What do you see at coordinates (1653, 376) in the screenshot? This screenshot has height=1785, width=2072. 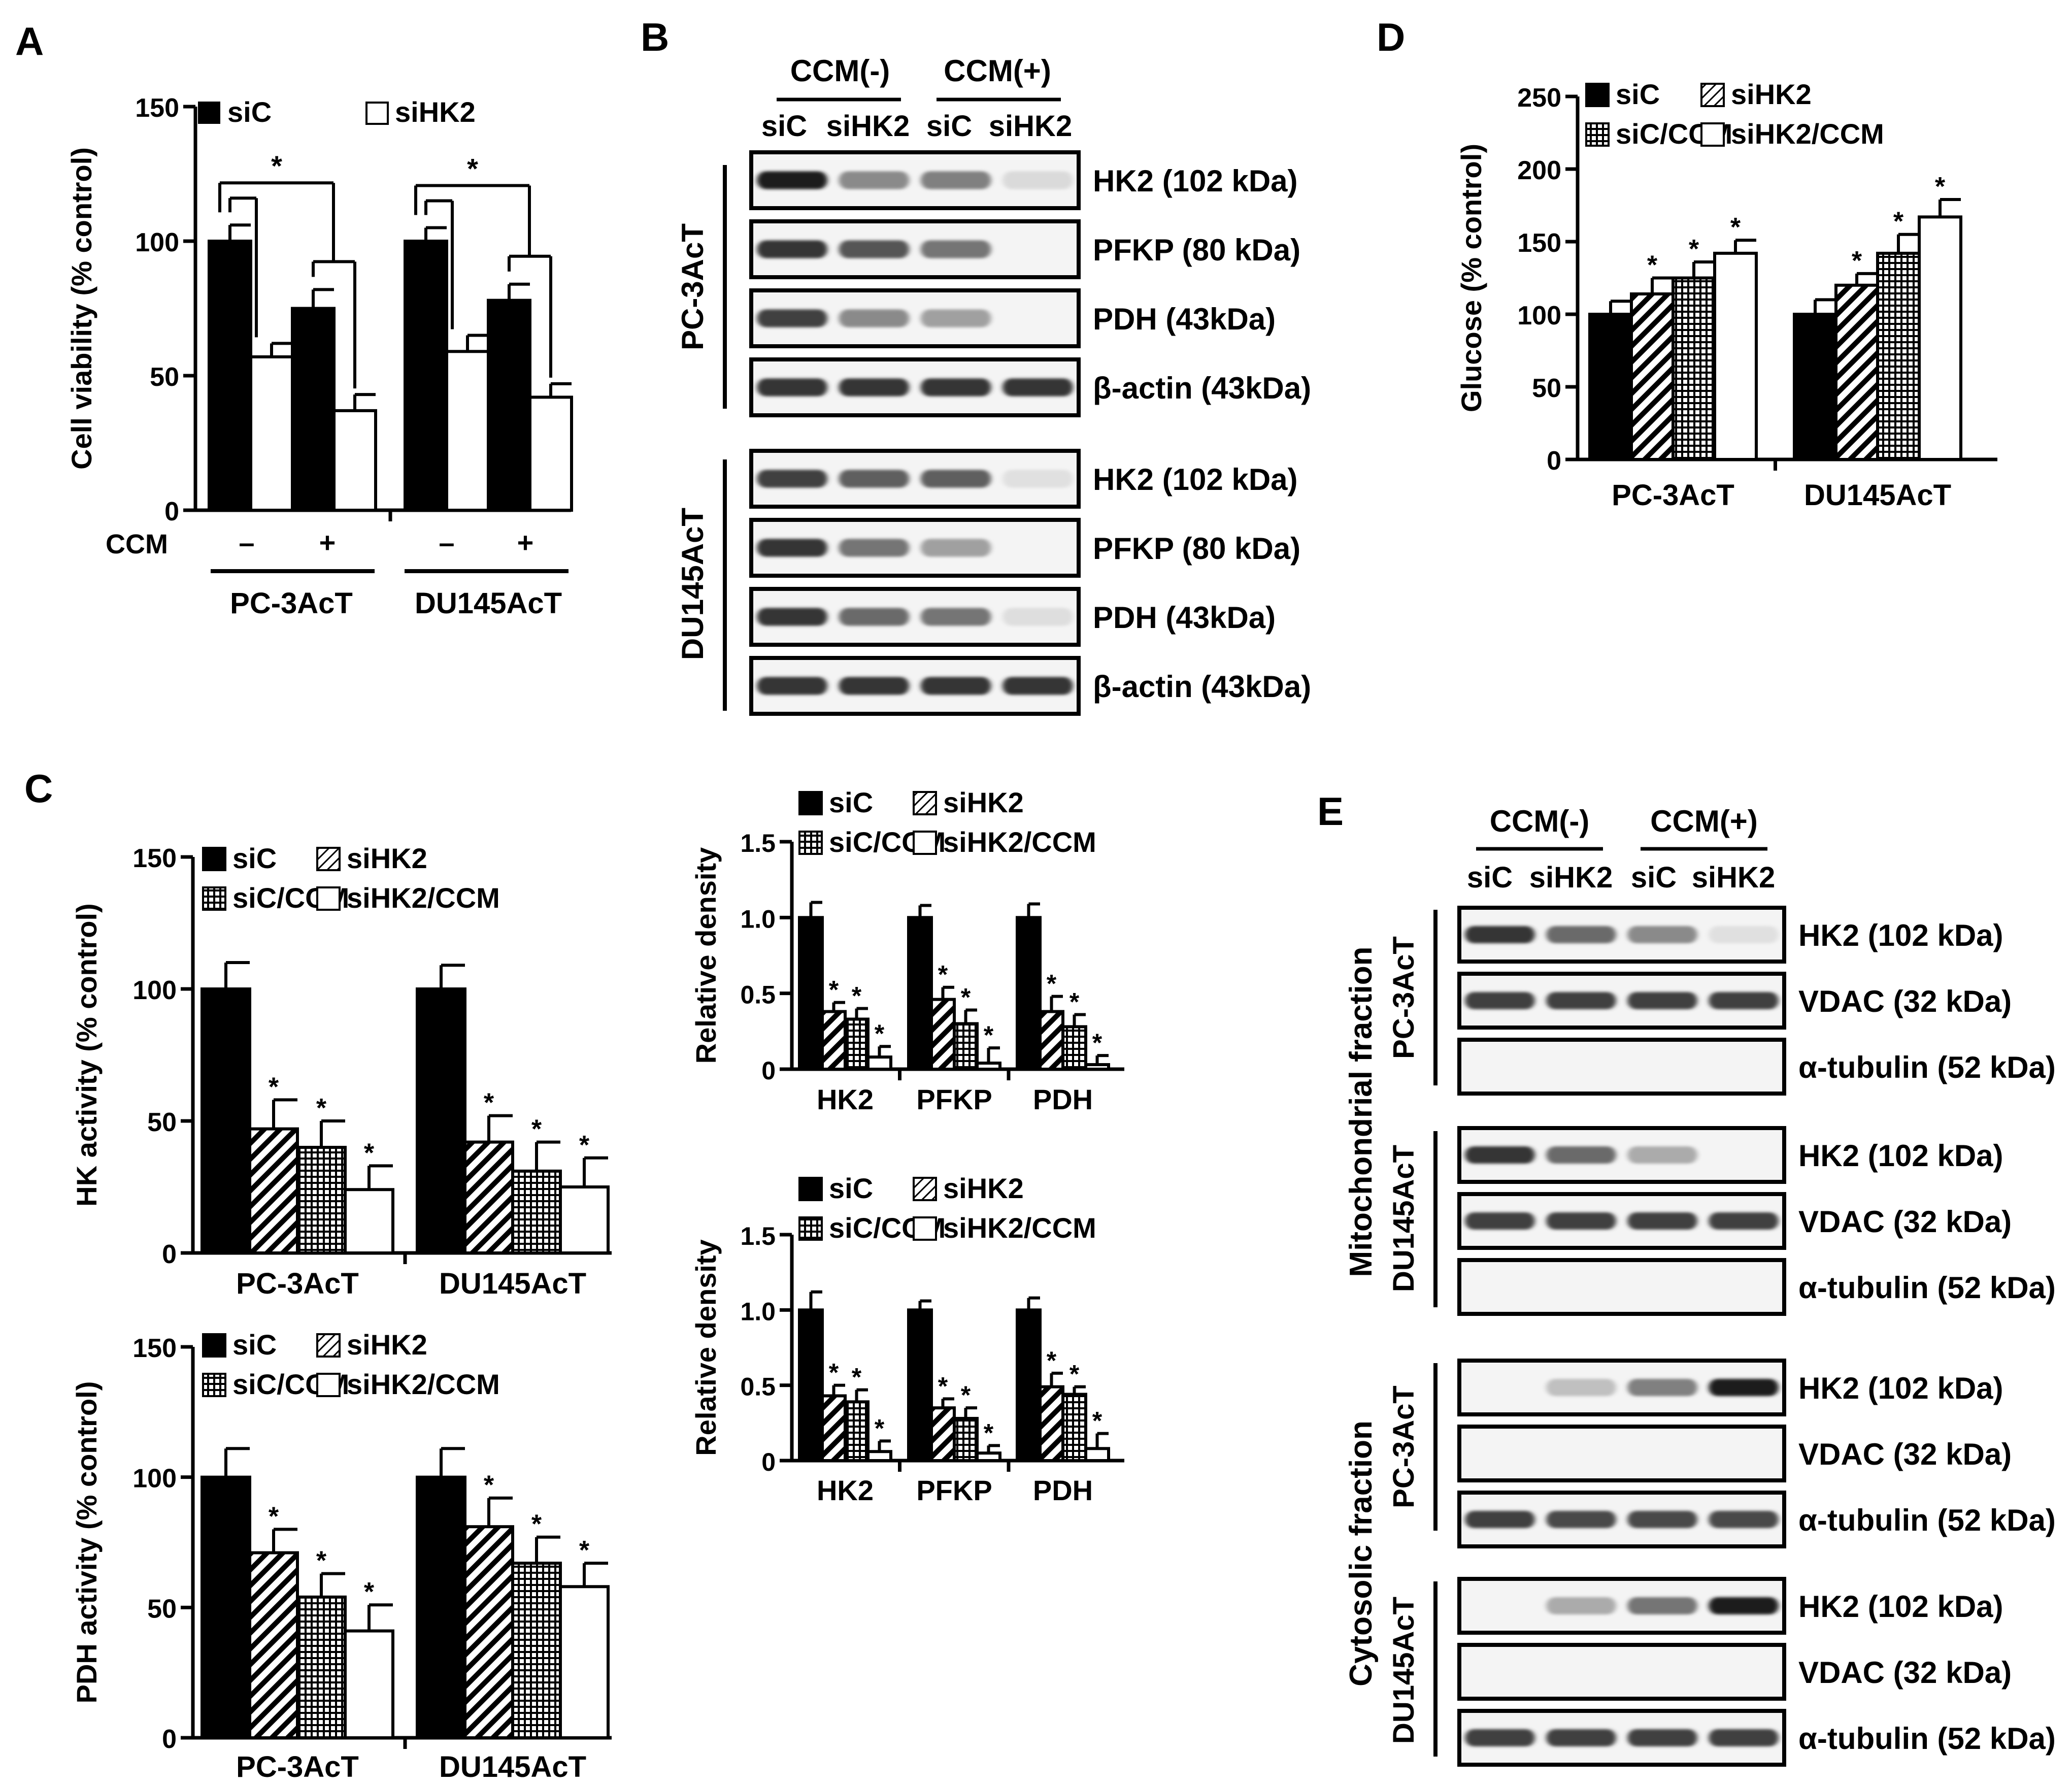 I see `bar-pc-3act-sihk2` at bounding box center [1653, 376].